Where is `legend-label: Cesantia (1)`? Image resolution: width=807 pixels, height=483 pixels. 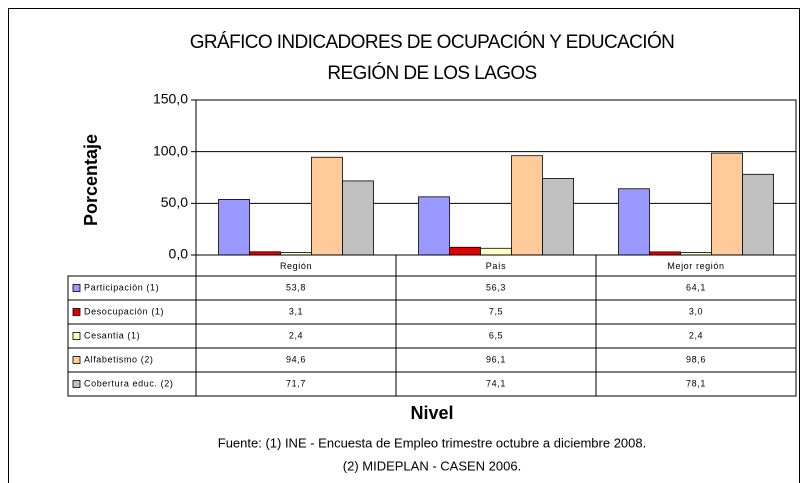 legend-label: Cesantia (1) is located at coordinates (112, 335).